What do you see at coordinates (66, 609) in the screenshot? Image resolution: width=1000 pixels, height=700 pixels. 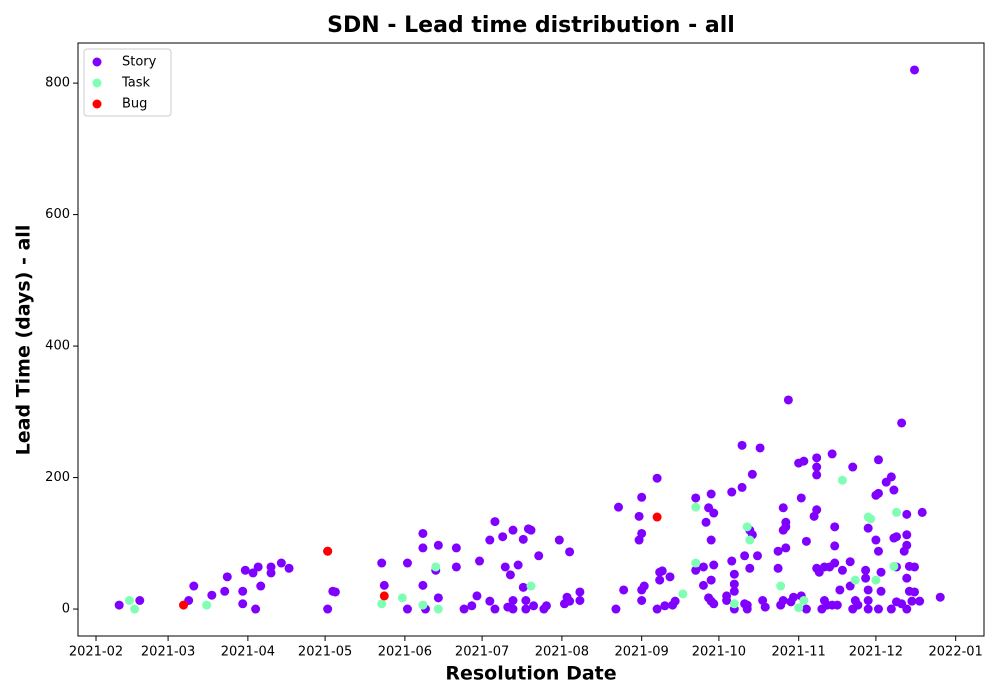 I see `y-tick-label: 0` at bounding box center [66, 609].